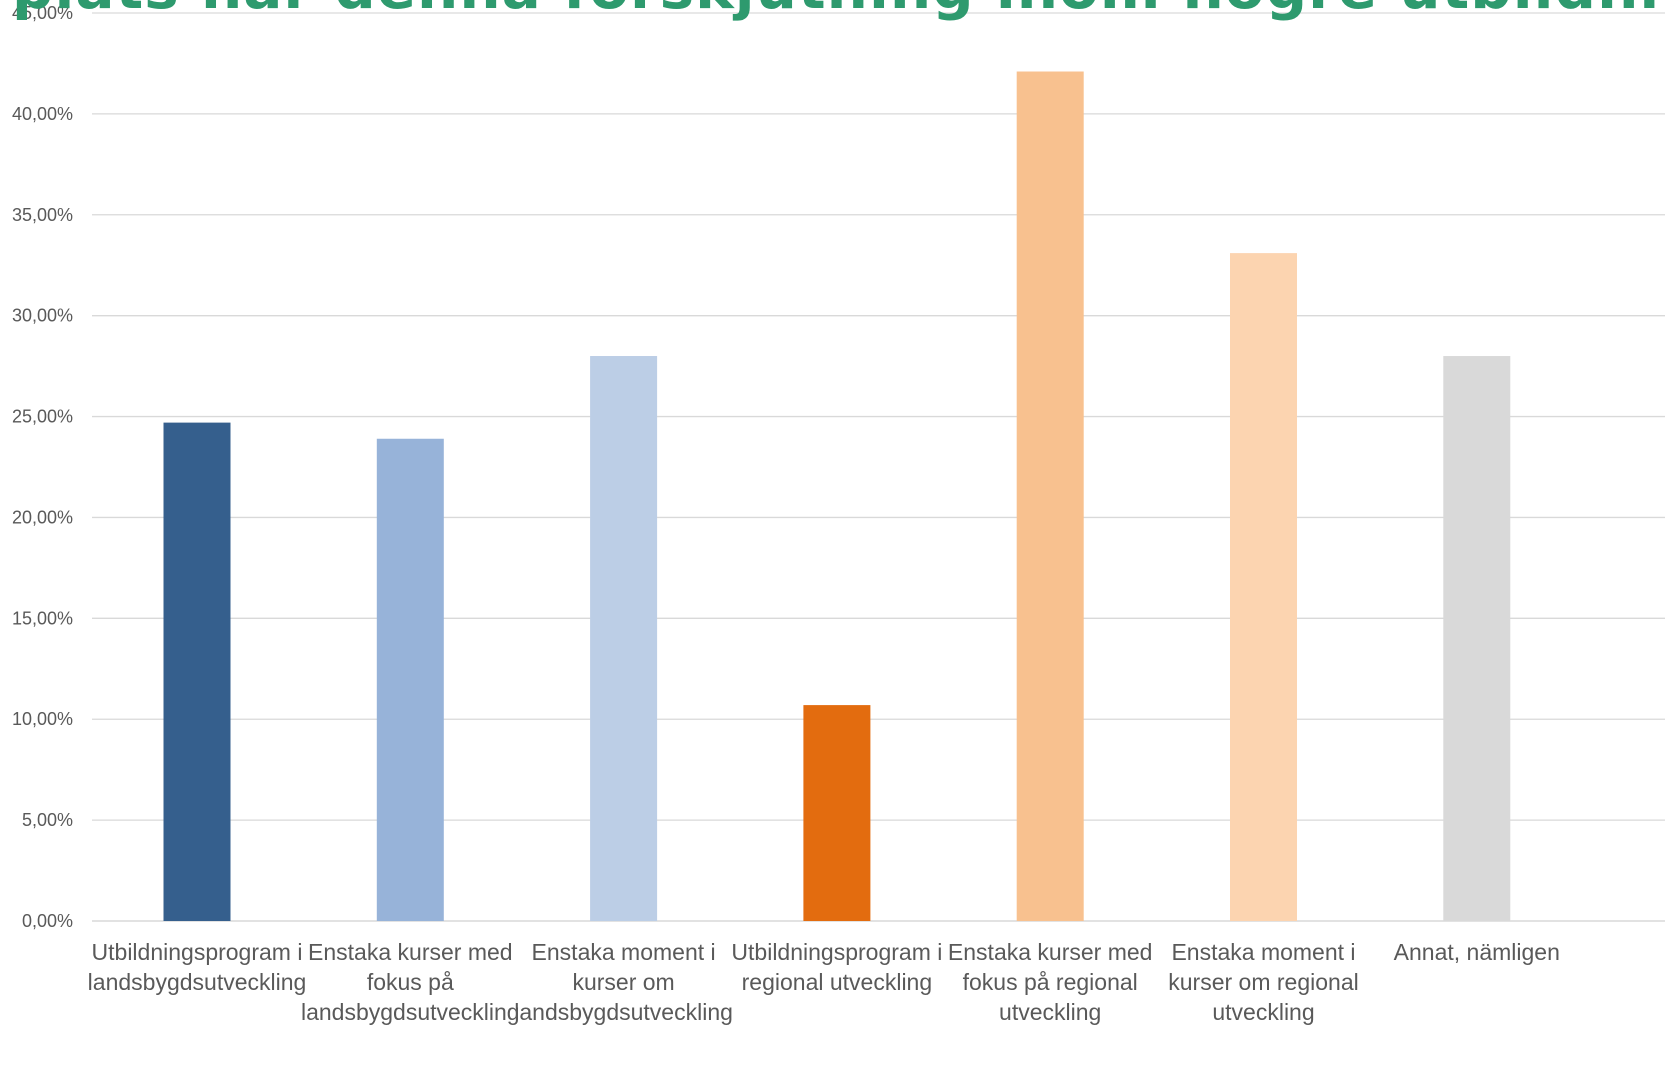  I want to click on x-category-label: Annat, nämligen, so click(1477, 952).